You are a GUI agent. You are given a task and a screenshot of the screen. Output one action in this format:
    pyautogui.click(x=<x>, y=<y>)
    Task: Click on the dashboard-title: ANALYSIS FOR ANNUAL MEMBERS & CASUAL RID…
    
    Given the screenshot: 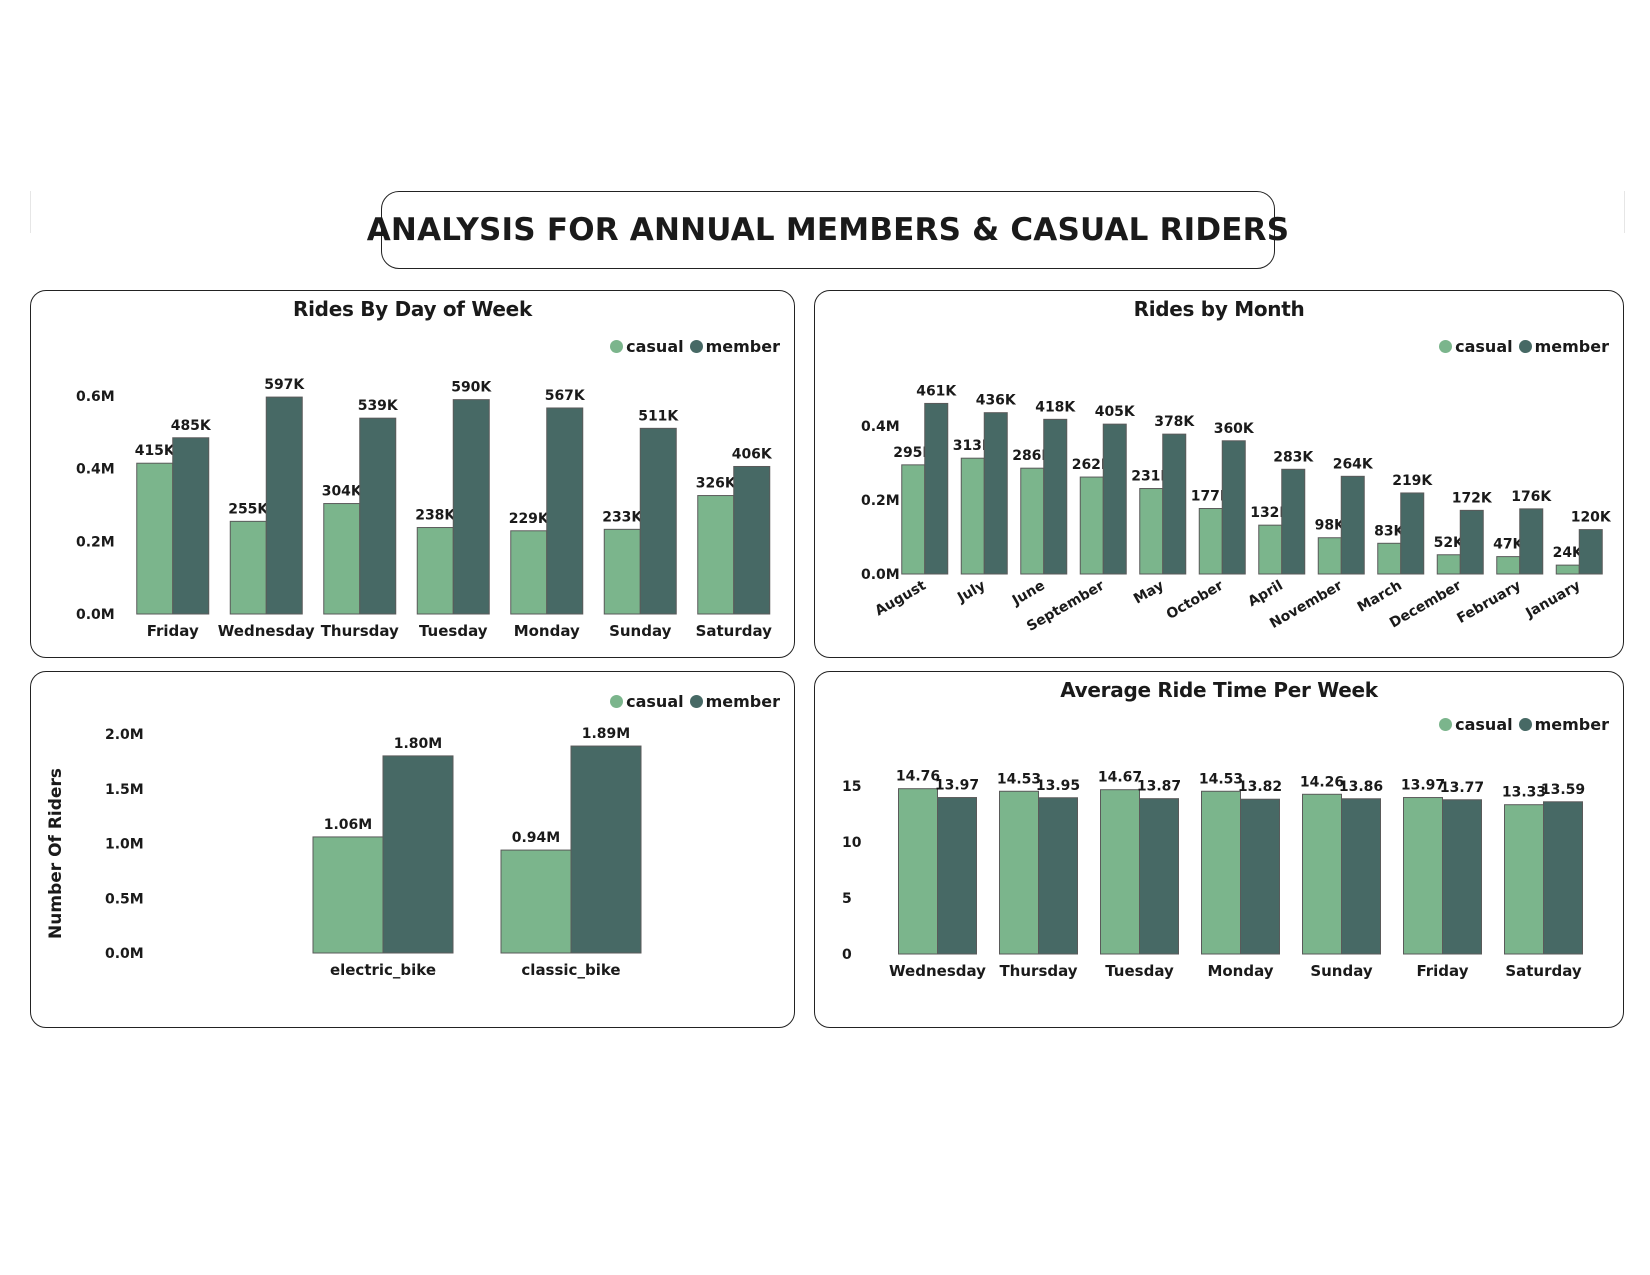 What is the action you would take?
    pyautogui.click(x=828, y=230)
    